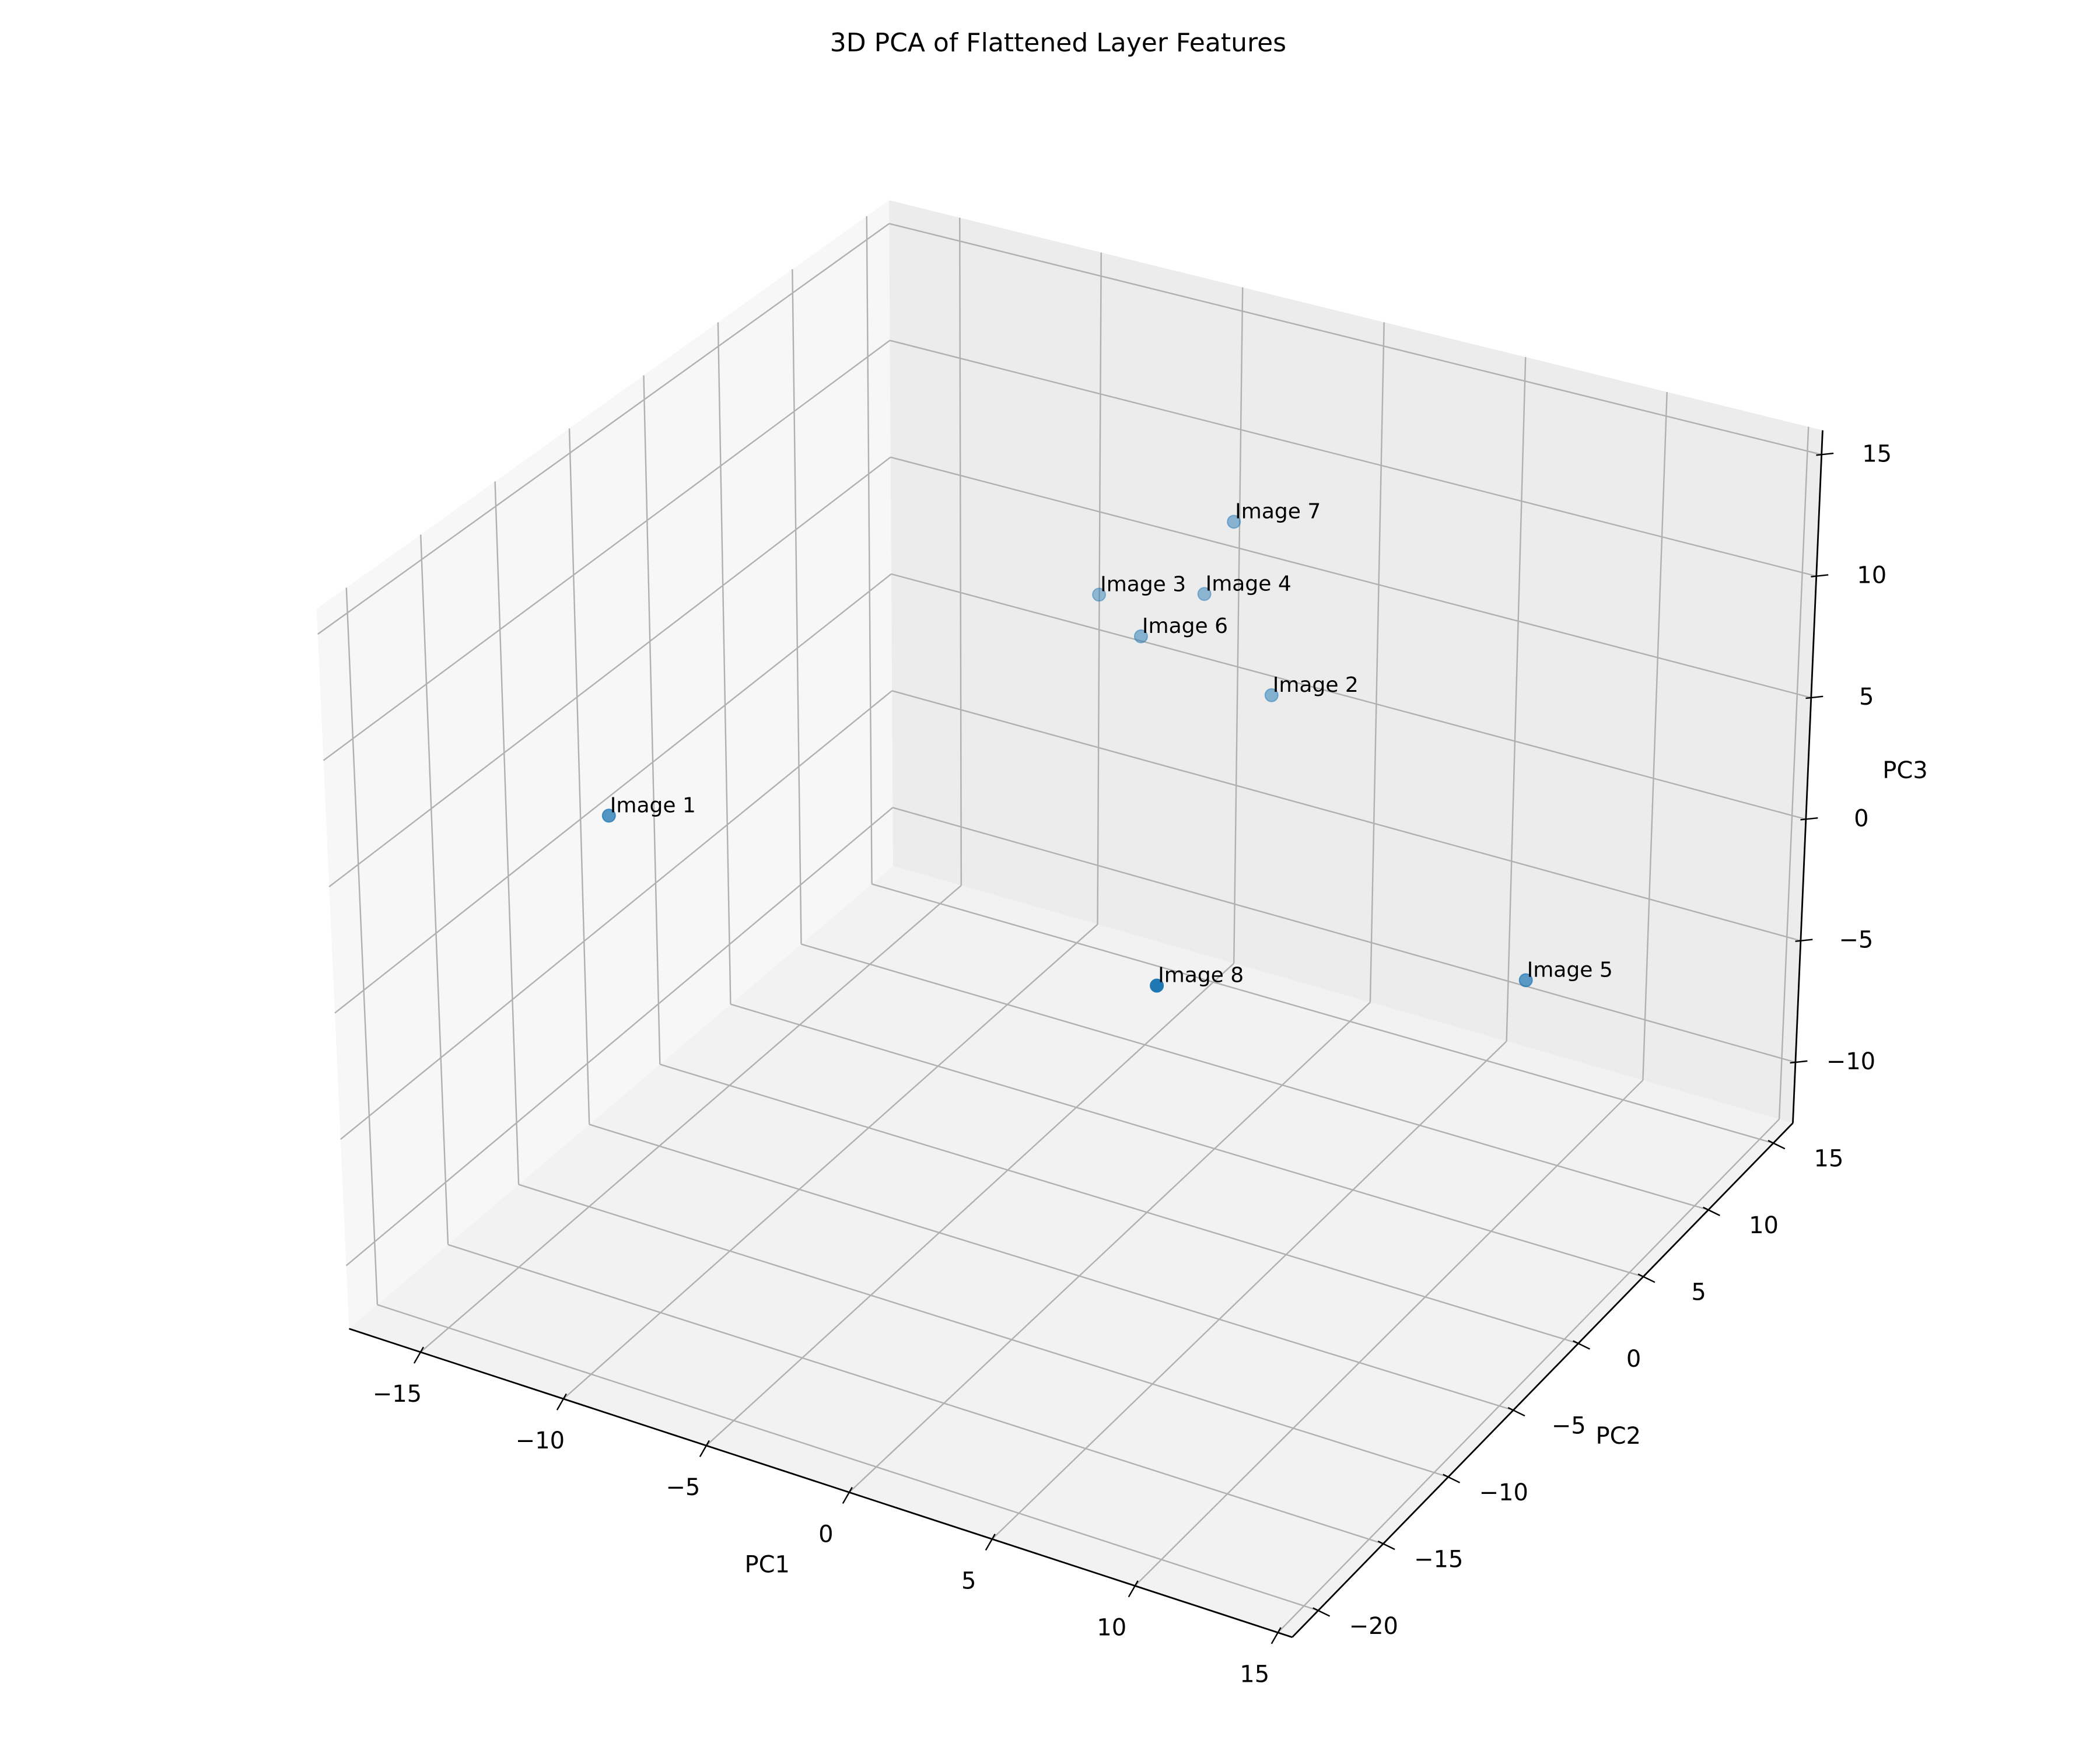  Describe the element at coordinates (1850, 1061) in the screenshot. I see `z-tick-label: −10` at that location.